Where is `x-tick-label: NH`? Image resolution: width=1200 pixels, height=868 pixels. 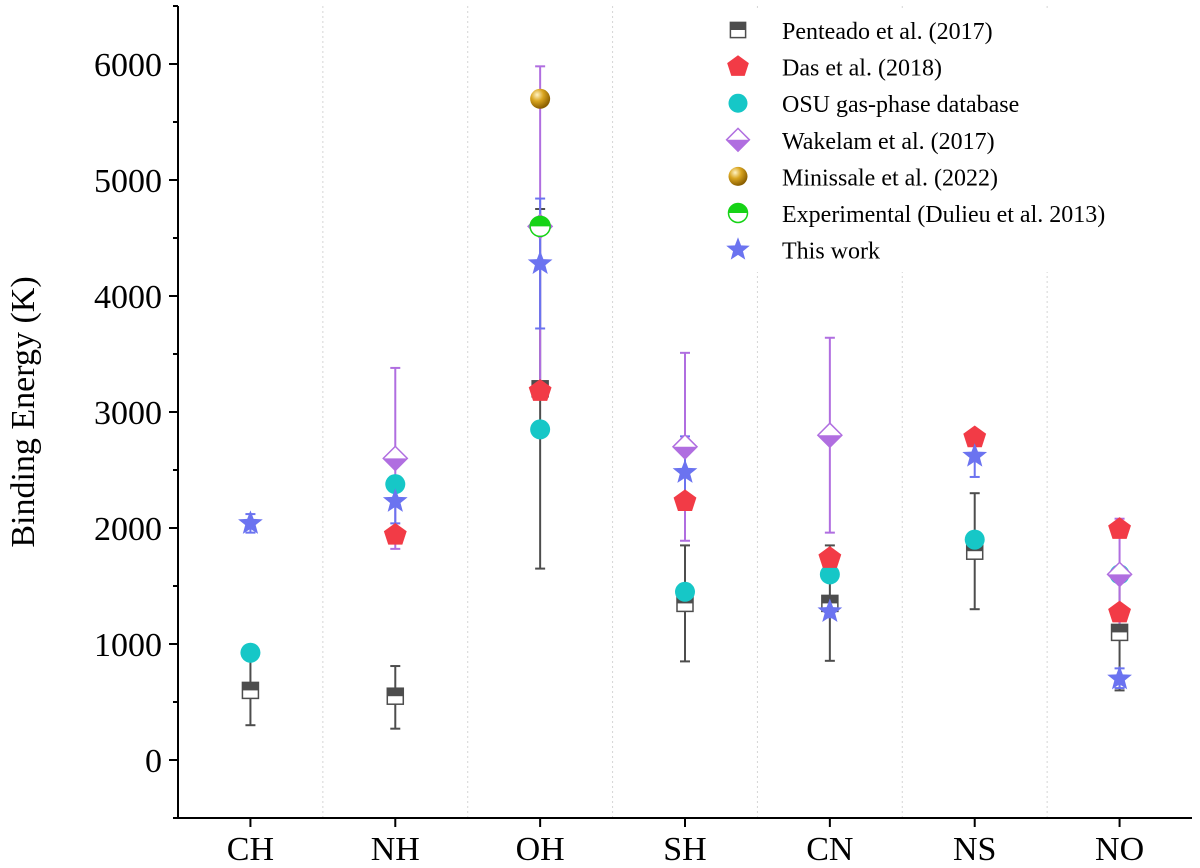
x-tick-label: NH is located at coordinates (395, 849).